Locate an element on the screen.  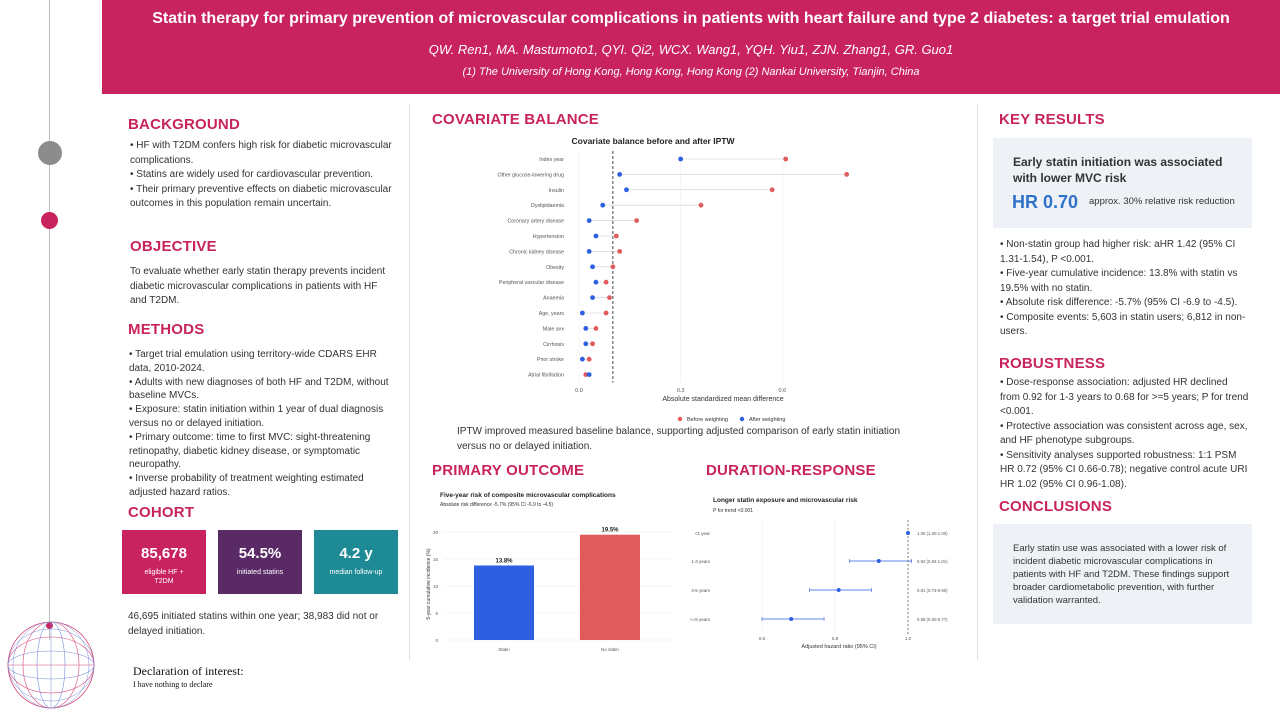
x-tick-label: 0.3 is located at coordinates (681, 391).